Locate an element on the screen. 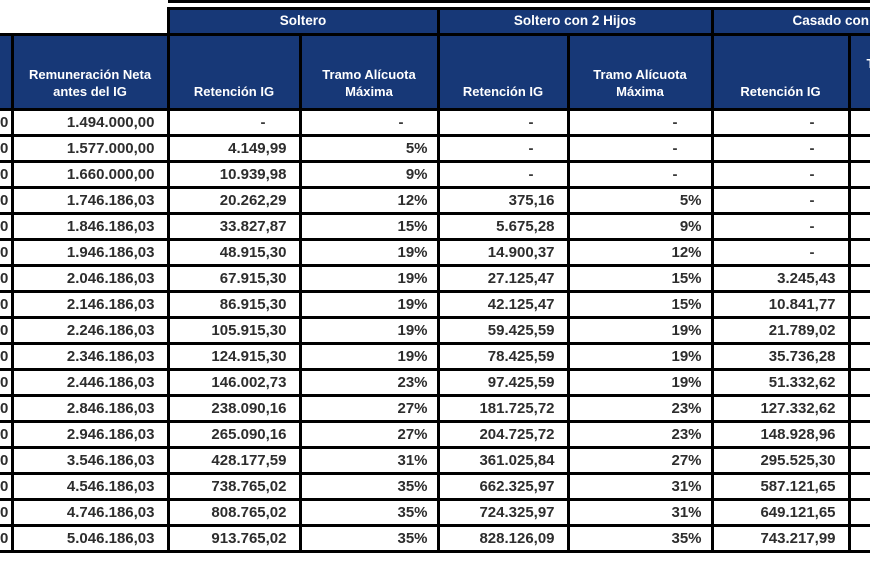 The image size is (870, 580). cell-casado-retencion: 127.332,62 is located at coordinates (780, 408).